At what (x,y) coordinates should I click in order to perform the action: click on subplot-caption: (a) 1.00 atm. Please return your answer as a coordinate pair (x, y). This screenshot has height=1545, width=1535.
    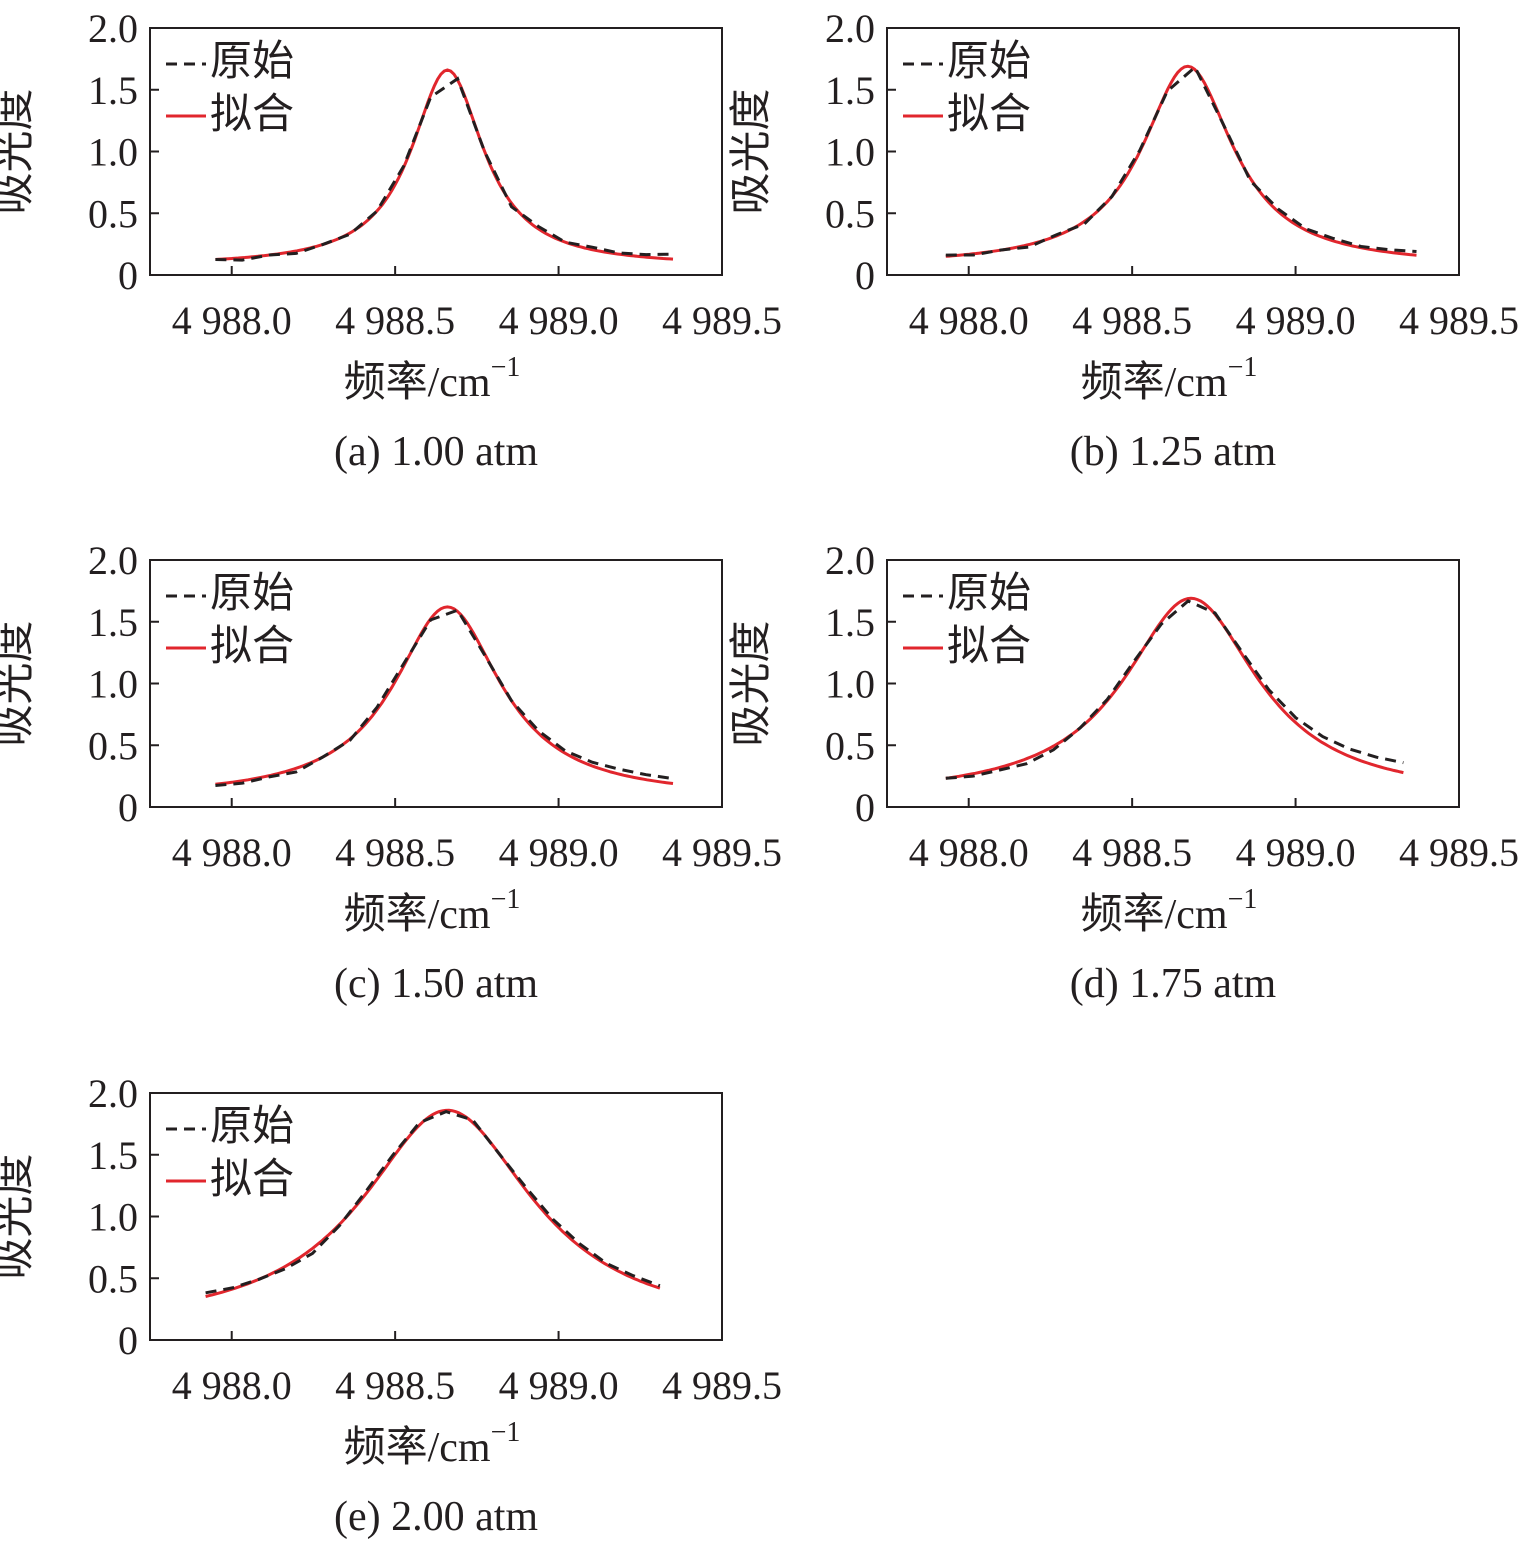
    Looking at the image, I should click on (436, 452).